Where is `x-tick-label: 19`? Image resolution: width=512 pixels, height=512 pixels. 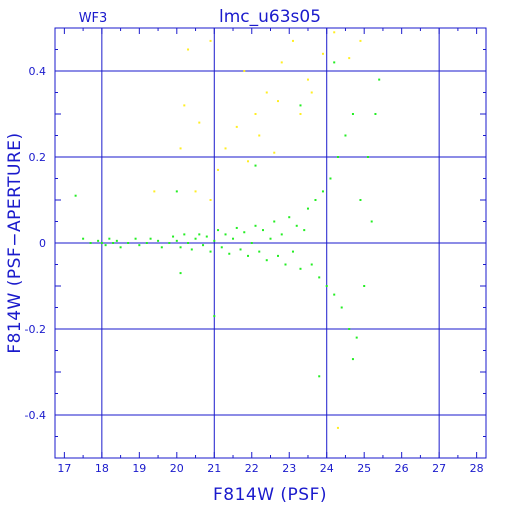 x-tick-label: 19 is located at coordinates (139, 468).